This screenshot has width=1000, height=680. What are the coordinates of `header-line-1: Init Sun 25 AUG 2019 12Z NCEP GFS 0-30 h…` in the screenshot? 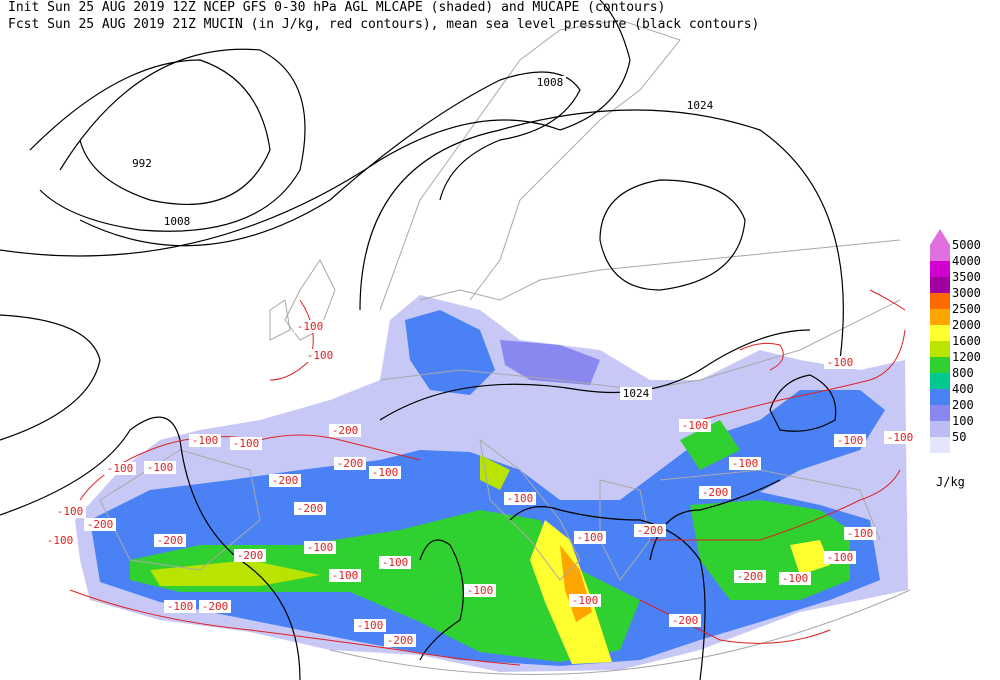 It's located at (336, 7).